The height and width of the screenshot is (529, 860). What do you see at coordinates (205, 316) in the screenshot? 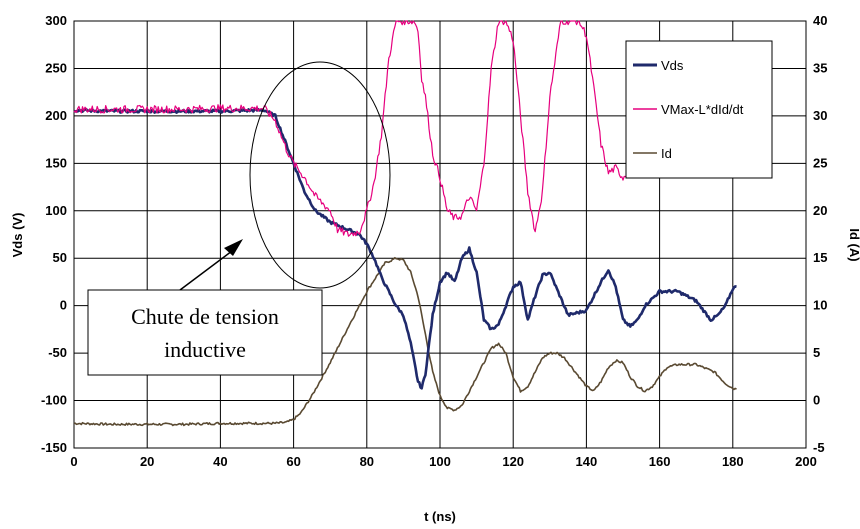
I see `annotation-text-line1: Chute de tension` at bounding box center [205, 316].